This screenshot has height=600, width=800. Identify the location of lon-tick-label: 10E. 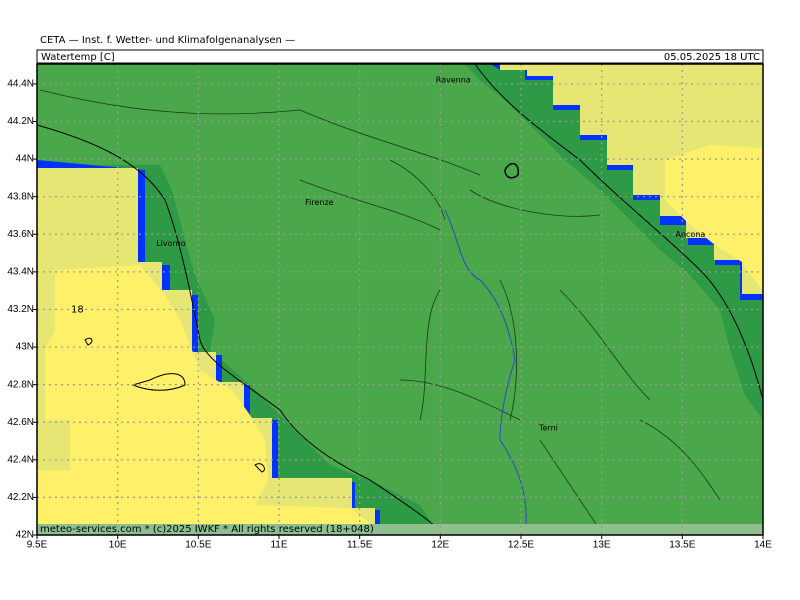
(118, 545).